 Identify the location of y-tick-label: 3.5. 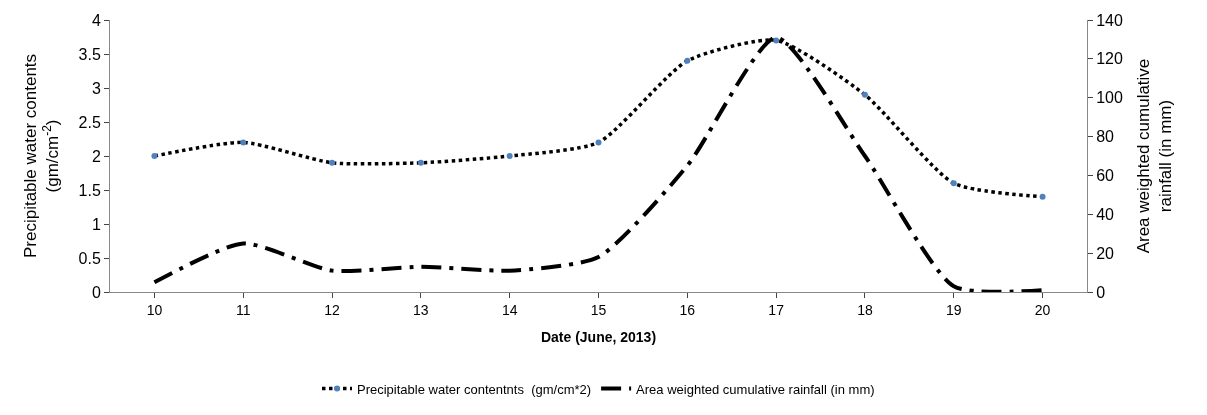
(89, 54).